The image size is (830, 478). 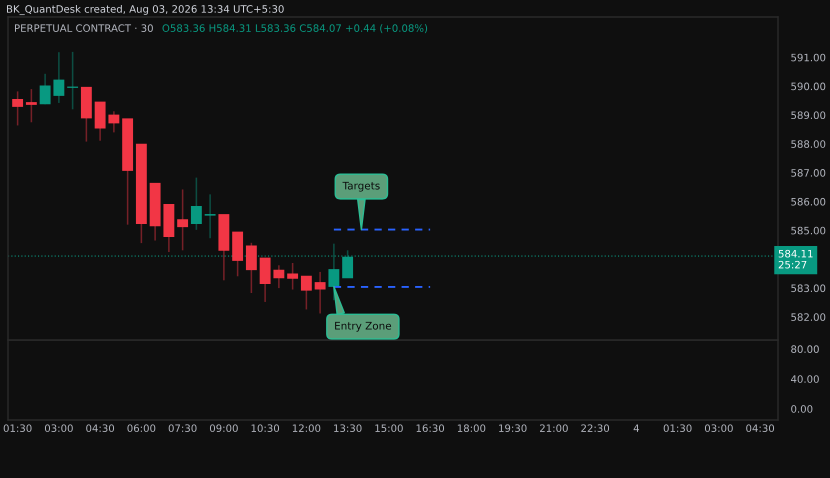 What do you see at coordinates (808, 115) in the screenshot?
I see `y-tick-label: 589.00` at bounding box center [808, 115].